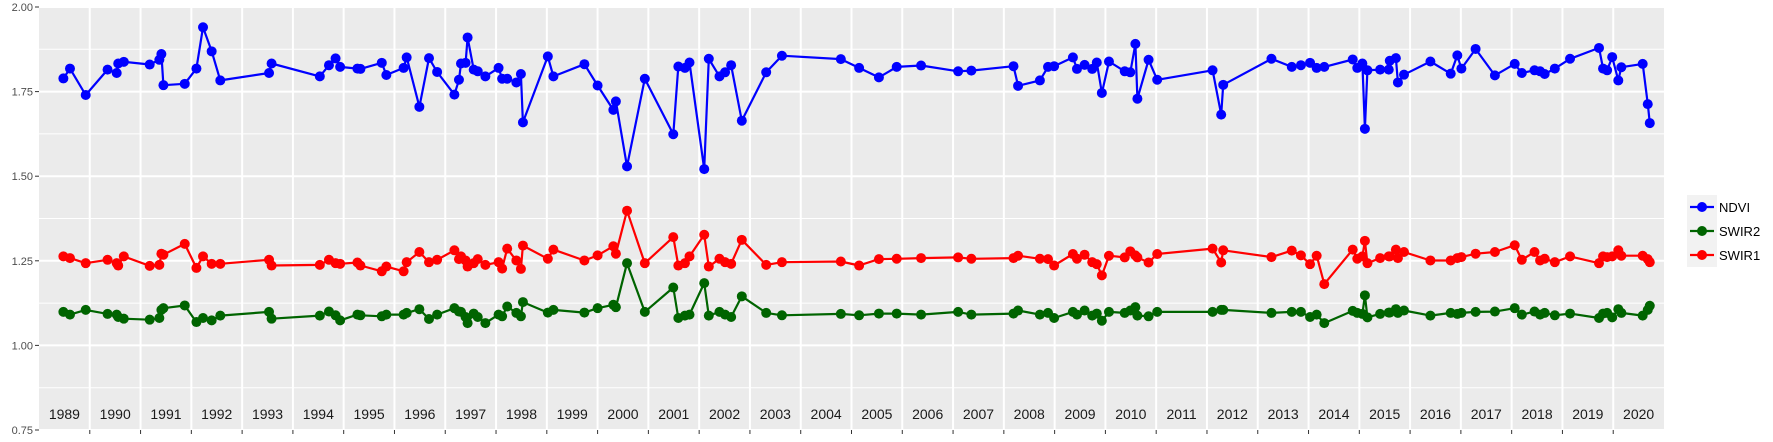  Describe the element at coordinates (1333, 414) in the screenshot. I see `year-label: 2014` at that location.